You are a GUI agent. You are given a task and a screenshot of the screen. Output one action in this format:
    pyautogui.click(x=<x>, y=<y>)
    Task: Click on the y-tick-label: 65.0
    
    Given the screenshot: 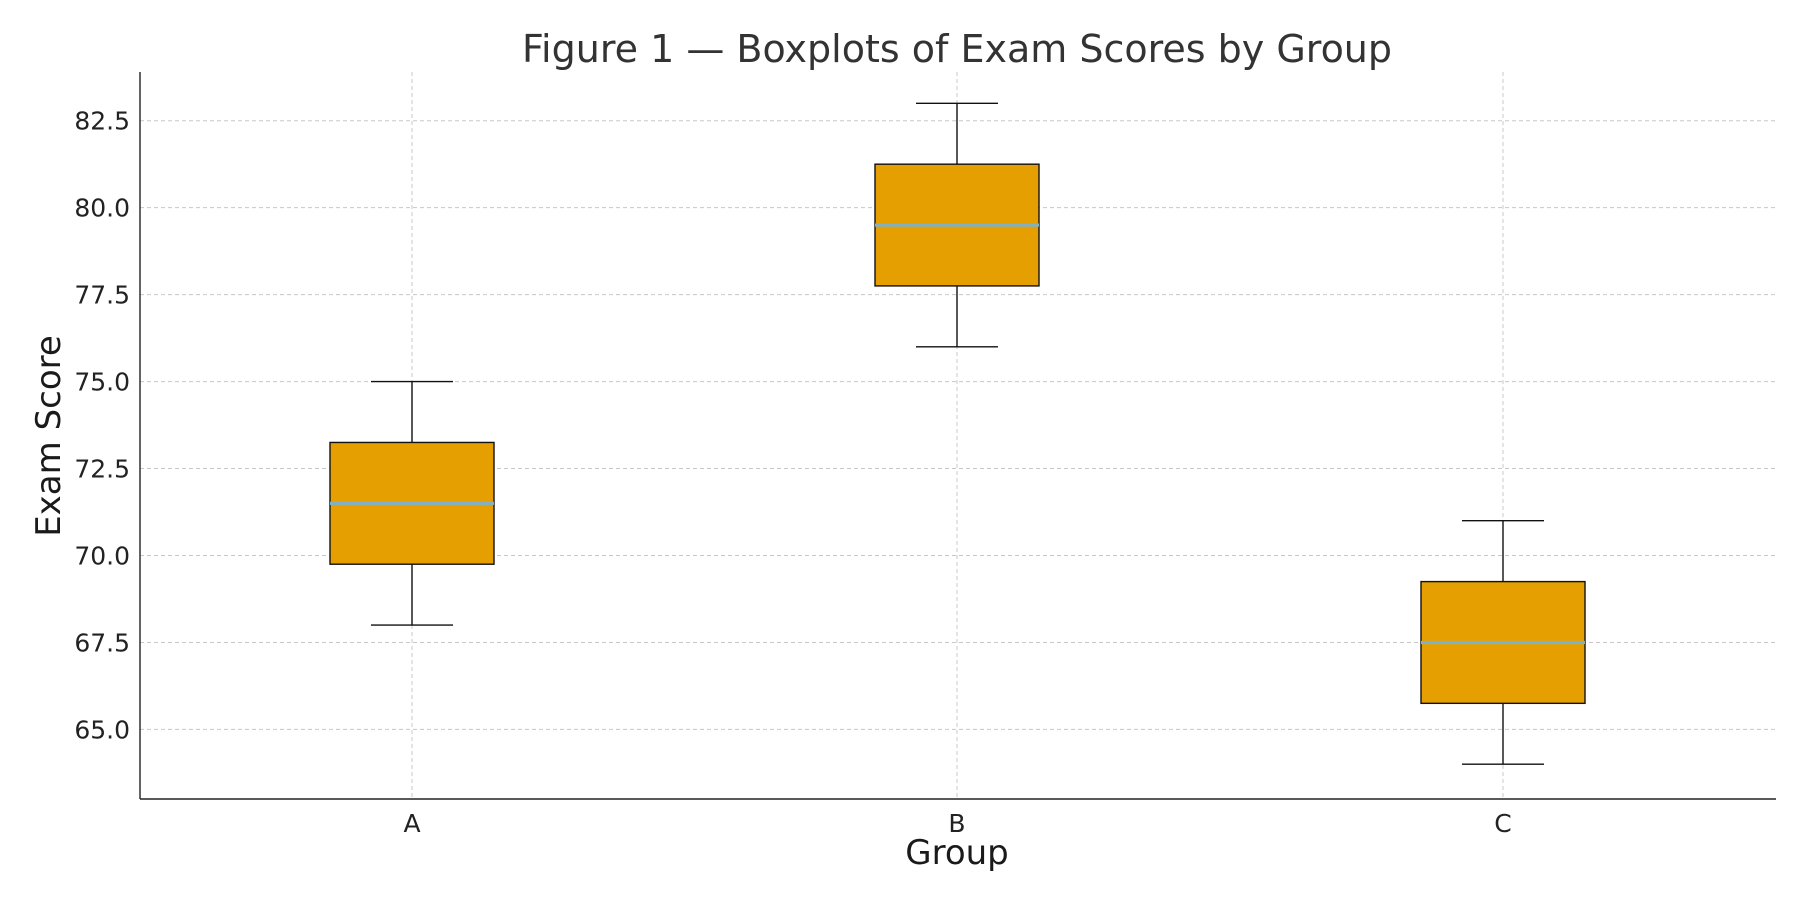 What is the action you would take?
    pyautogui.click(x=102, y=729)
    